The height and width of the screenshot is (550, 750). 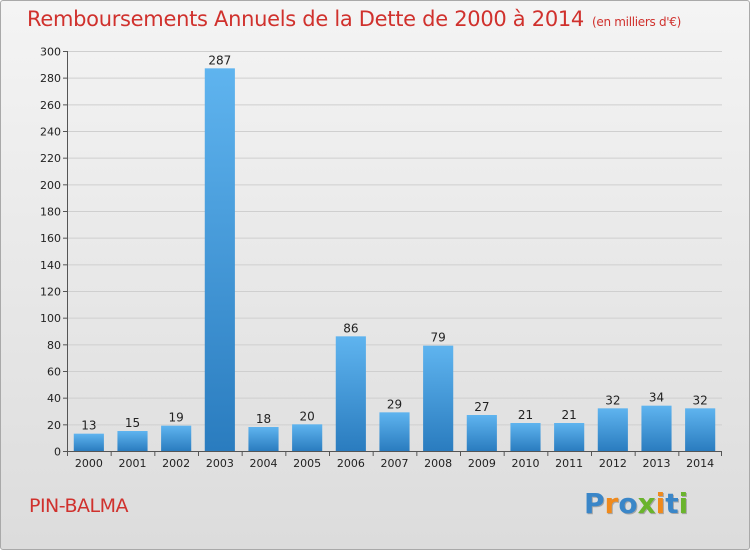 What do you see at coordinates (263, 419) in the screenshot?
I see `bar-value-label: 18` at bounding box center [263, 419].